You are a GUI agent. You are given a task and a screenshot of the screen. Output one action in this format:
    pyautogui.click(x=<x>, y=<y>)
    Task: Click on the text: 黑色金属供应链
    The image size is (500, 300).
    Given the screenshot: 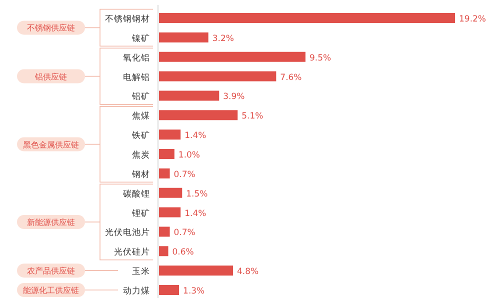 What is the action you would take?
    pyautogui.click(x=51, y=145)
    